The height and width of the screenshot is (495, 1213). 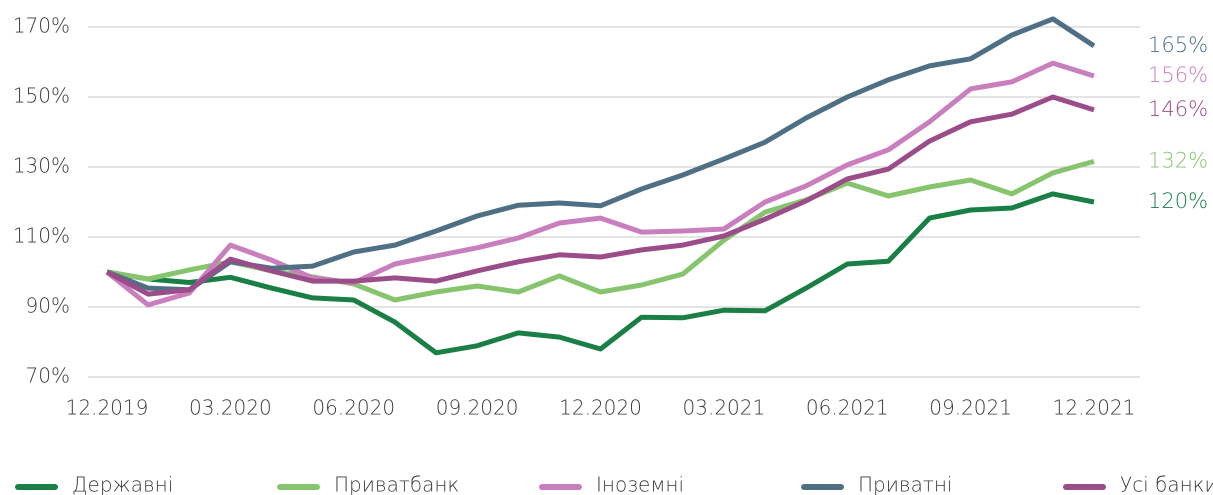 What do you see at coordinates (724, 408) in the screenshot?
I see `x-tick-label: 03.2021` at bounding box center [724, 408].